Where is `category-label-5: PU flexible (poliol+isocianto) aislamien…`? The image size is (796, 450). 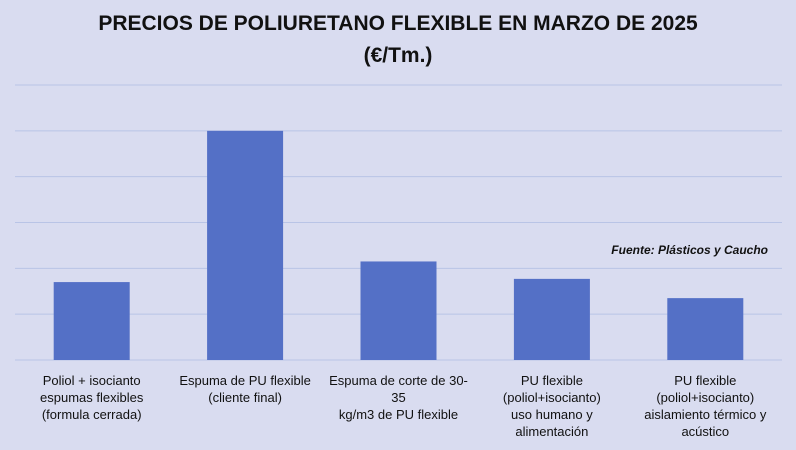 category-label-5: PU flexible (poliol+isocianto) aislamien… is located at coordinates (705, 406).